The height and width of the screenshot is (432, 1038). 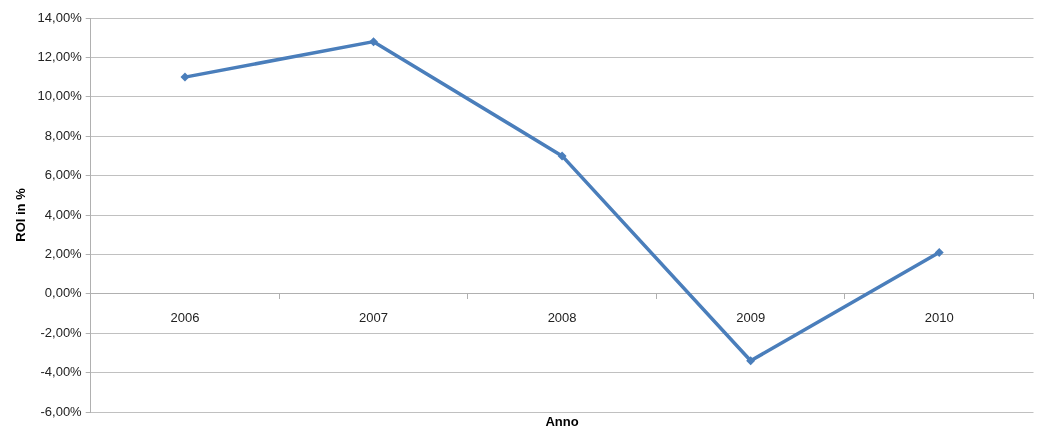 What do you see at coordinates (63, 293) in the screenshot?
I see `y-tick-label: 0,00%` at bounding box center [63, 293].